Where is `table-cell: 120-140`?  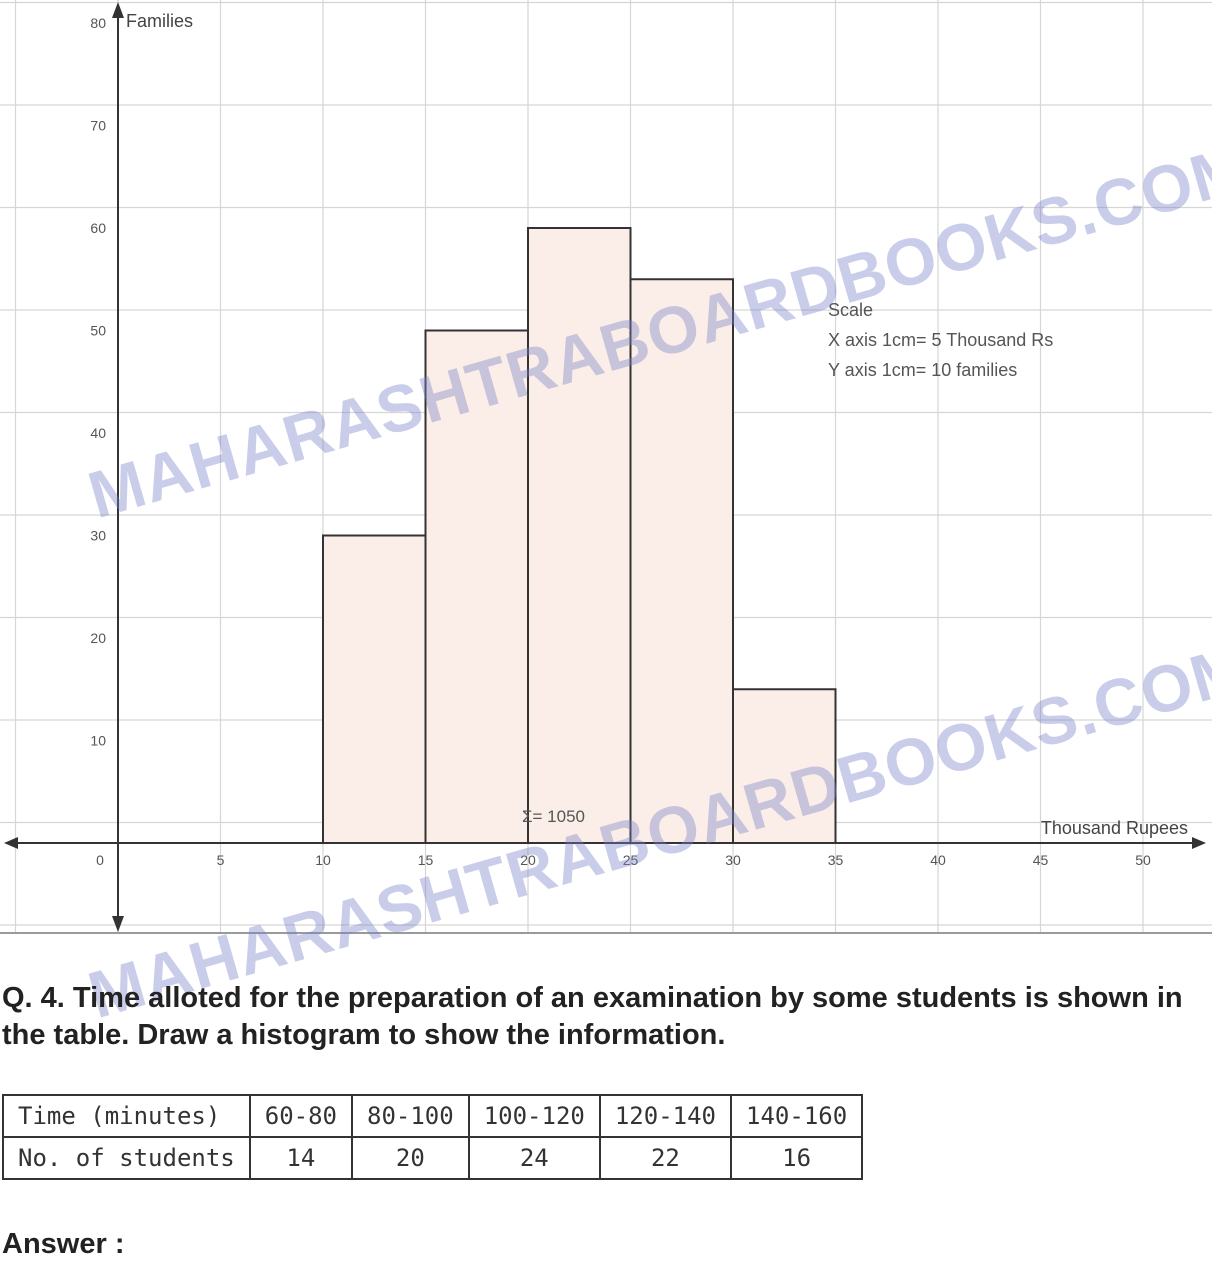 table-cell: 120-140 is located at coordinates (665, 1116).